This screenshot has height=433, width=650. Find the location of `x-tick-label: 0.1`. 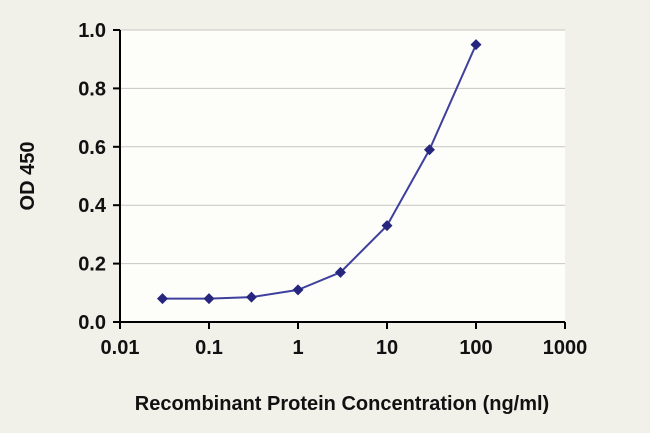

x-tick-label: 0.1 is located at coordinates (209, 348).